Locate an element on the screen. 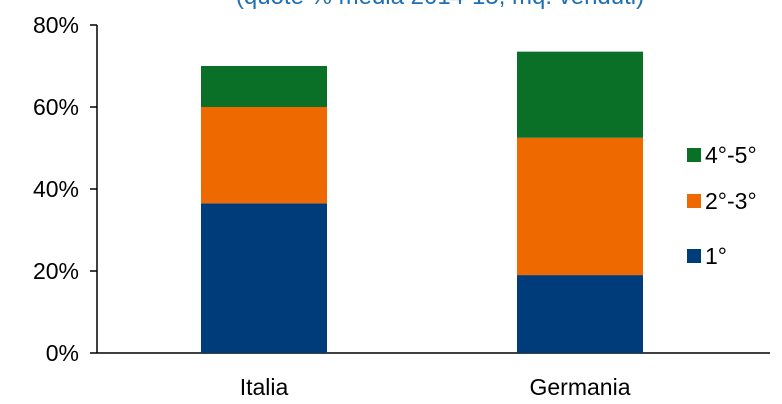 The height and width of the screenshot is (404, 782). y-tick-label: 20% is located at coordinates (56, 271).